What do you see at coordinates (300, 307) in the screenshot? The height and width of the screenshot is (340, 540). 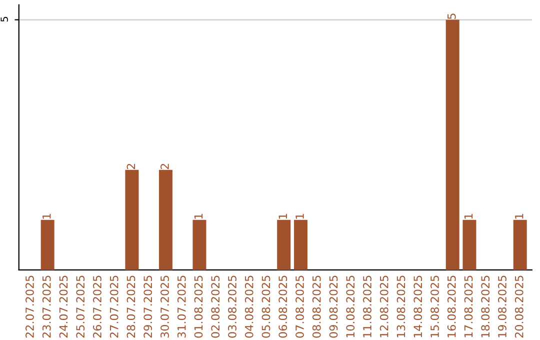 I see `x-tick-label: 07.08.2025` at bounding box center [300, 307].